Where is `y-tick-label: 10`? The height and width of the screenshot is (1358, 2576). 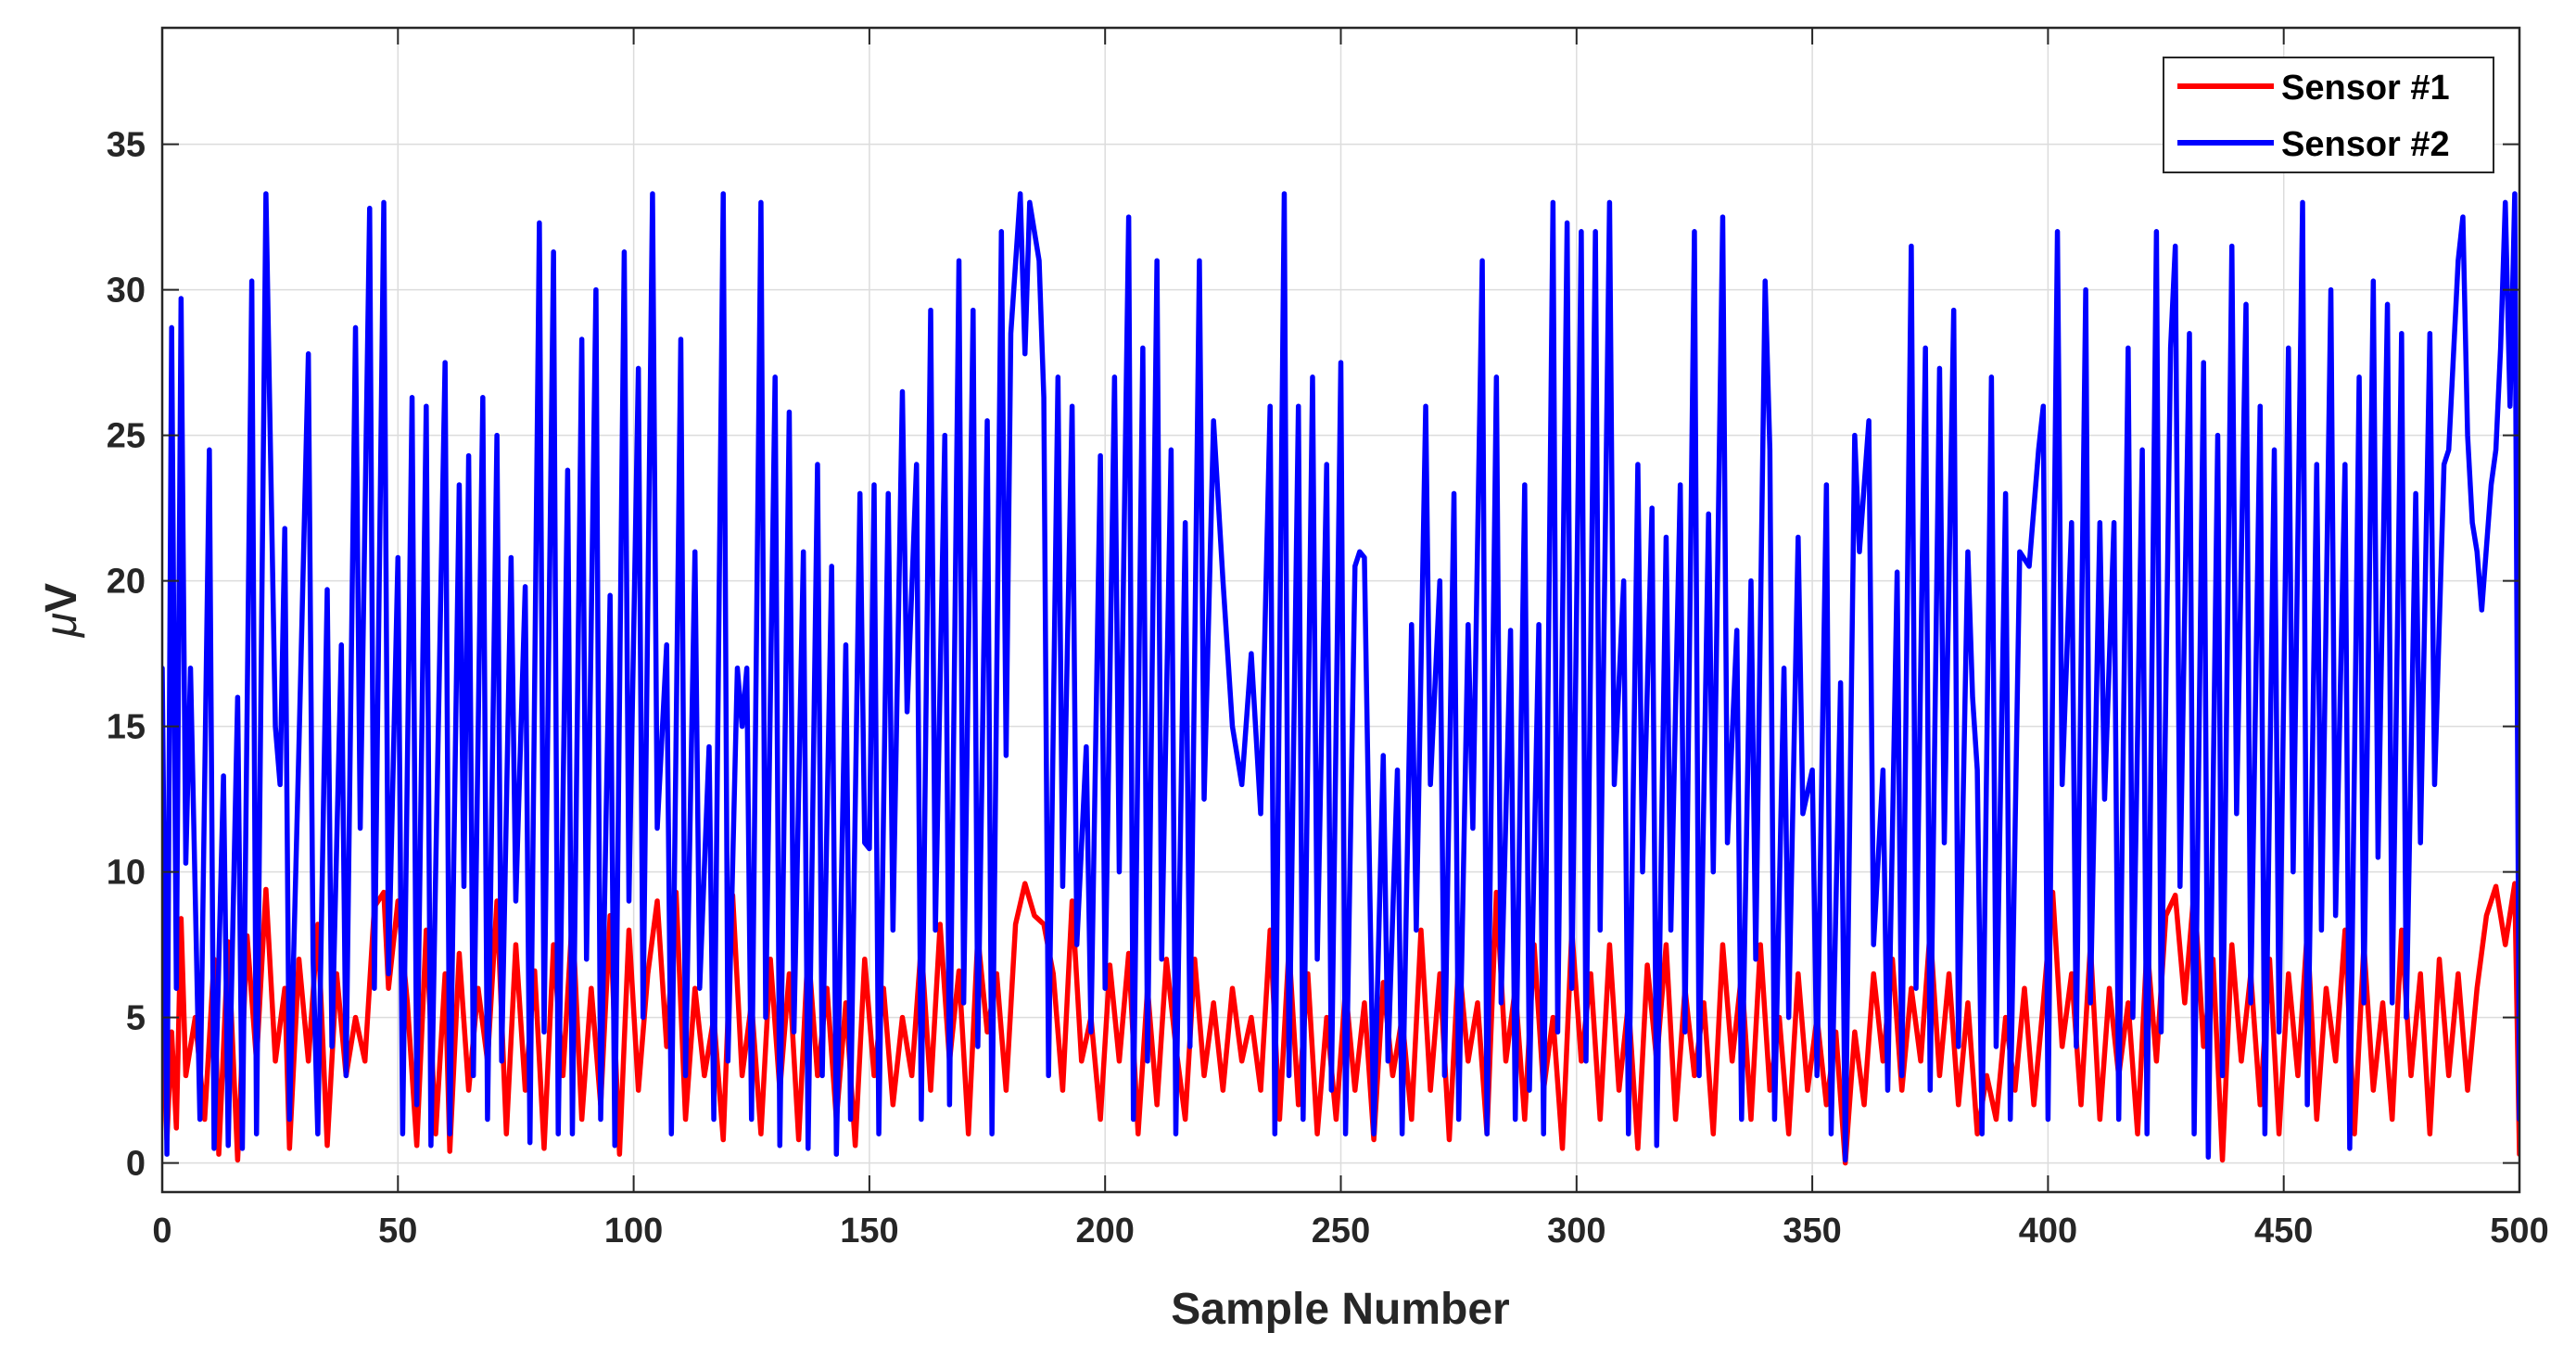 y-tick-label: 10 is located at coordinates (126, 873).